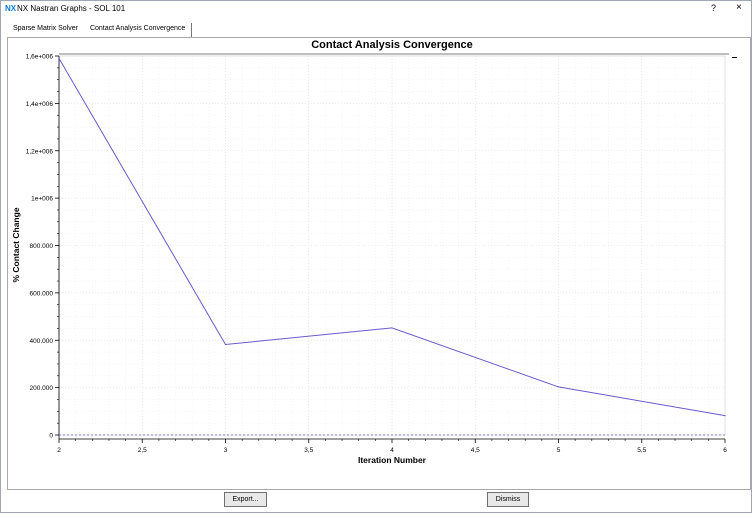 This screenshot has height=518, width=752. What do you see at coordinates (508, 499) in the screenshot?
I see `dismiss-button: Dismiss` at bounding box center [508, 499].